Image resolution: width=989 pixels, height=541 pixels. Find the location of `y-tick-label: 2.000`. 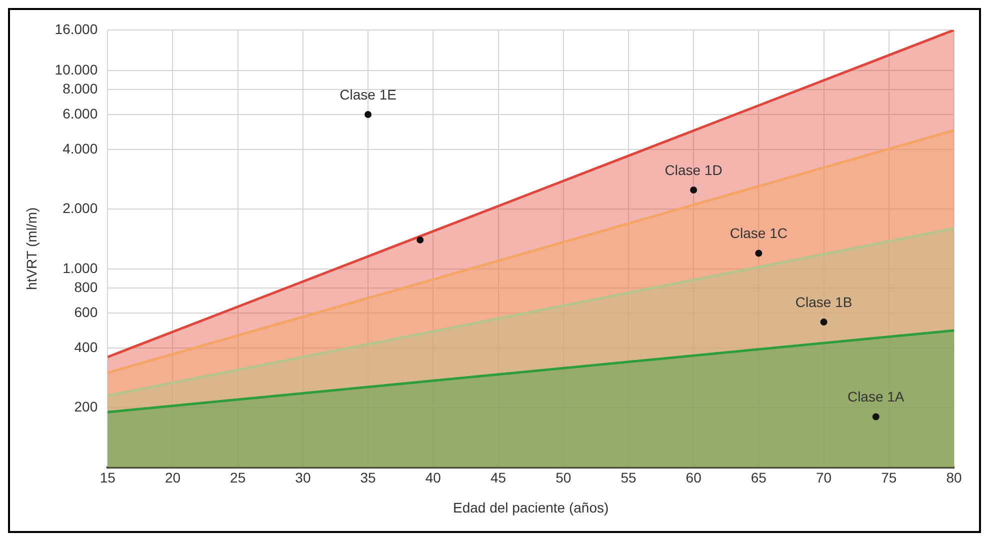

y-tick-label: 2.000 is located at coordinates (80, 208).